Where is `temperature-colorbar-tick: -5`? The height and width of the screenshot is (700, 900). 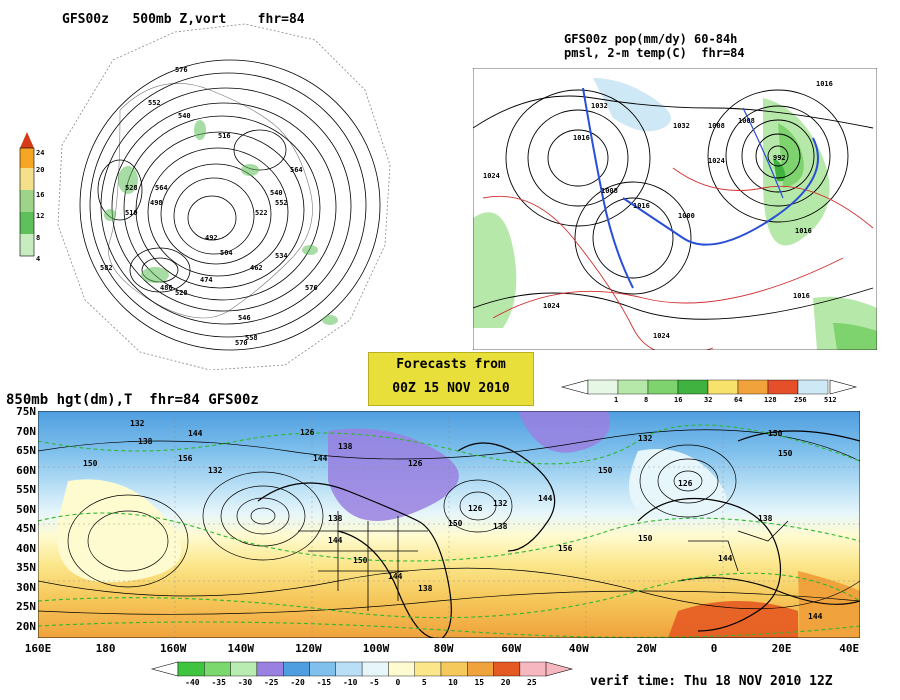 temperature-colorbar-tick: -5 is located at coordinates (374, 682).